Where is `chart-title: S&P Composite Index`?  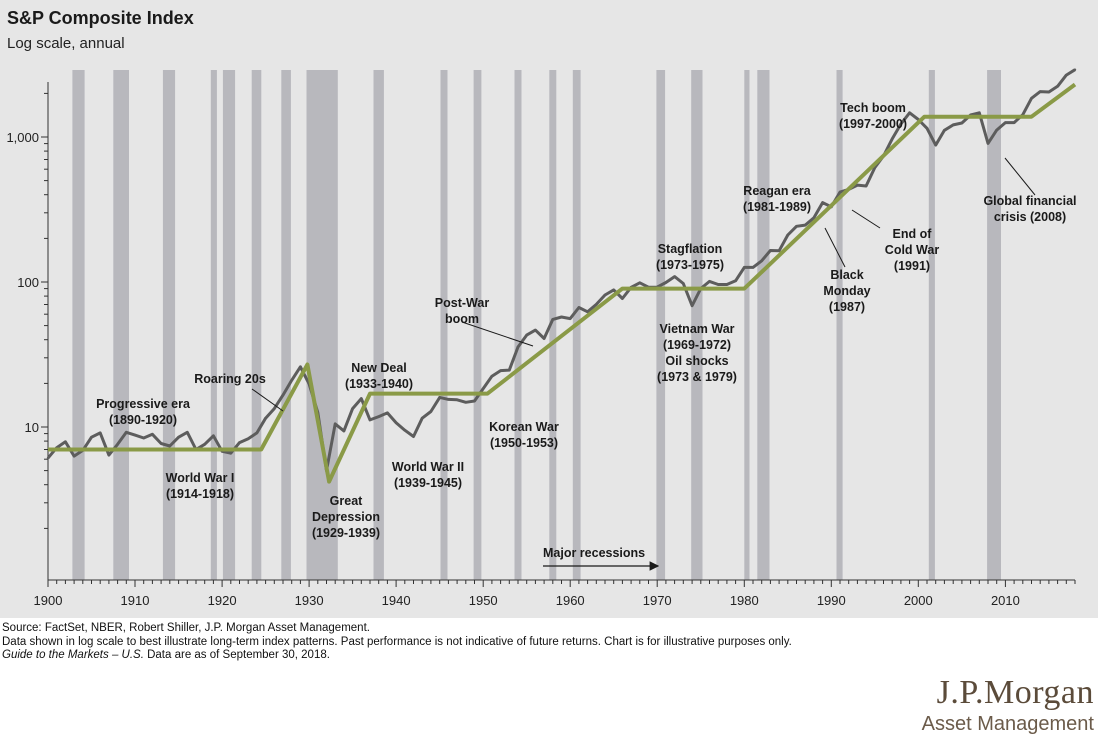 chart-title: S&P Composite Index is located at coordinates (100, 18).